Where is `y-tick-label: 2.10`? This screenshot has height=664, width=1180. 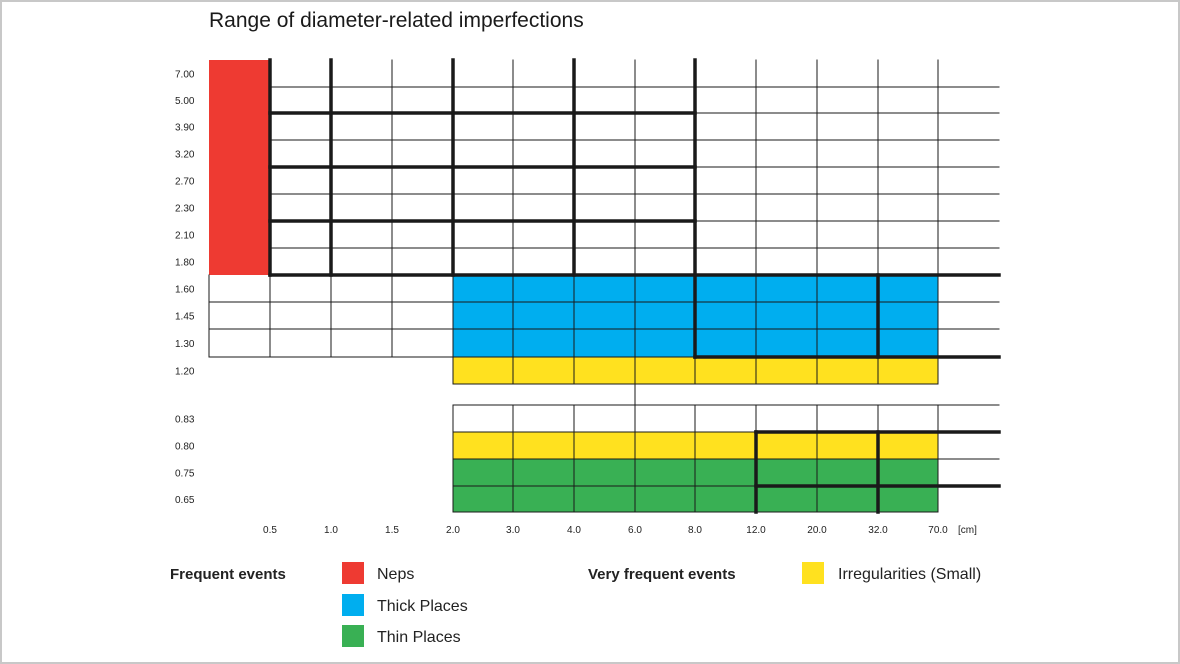 y-tick-label: 2.10 is located at coordinates (185, 236).